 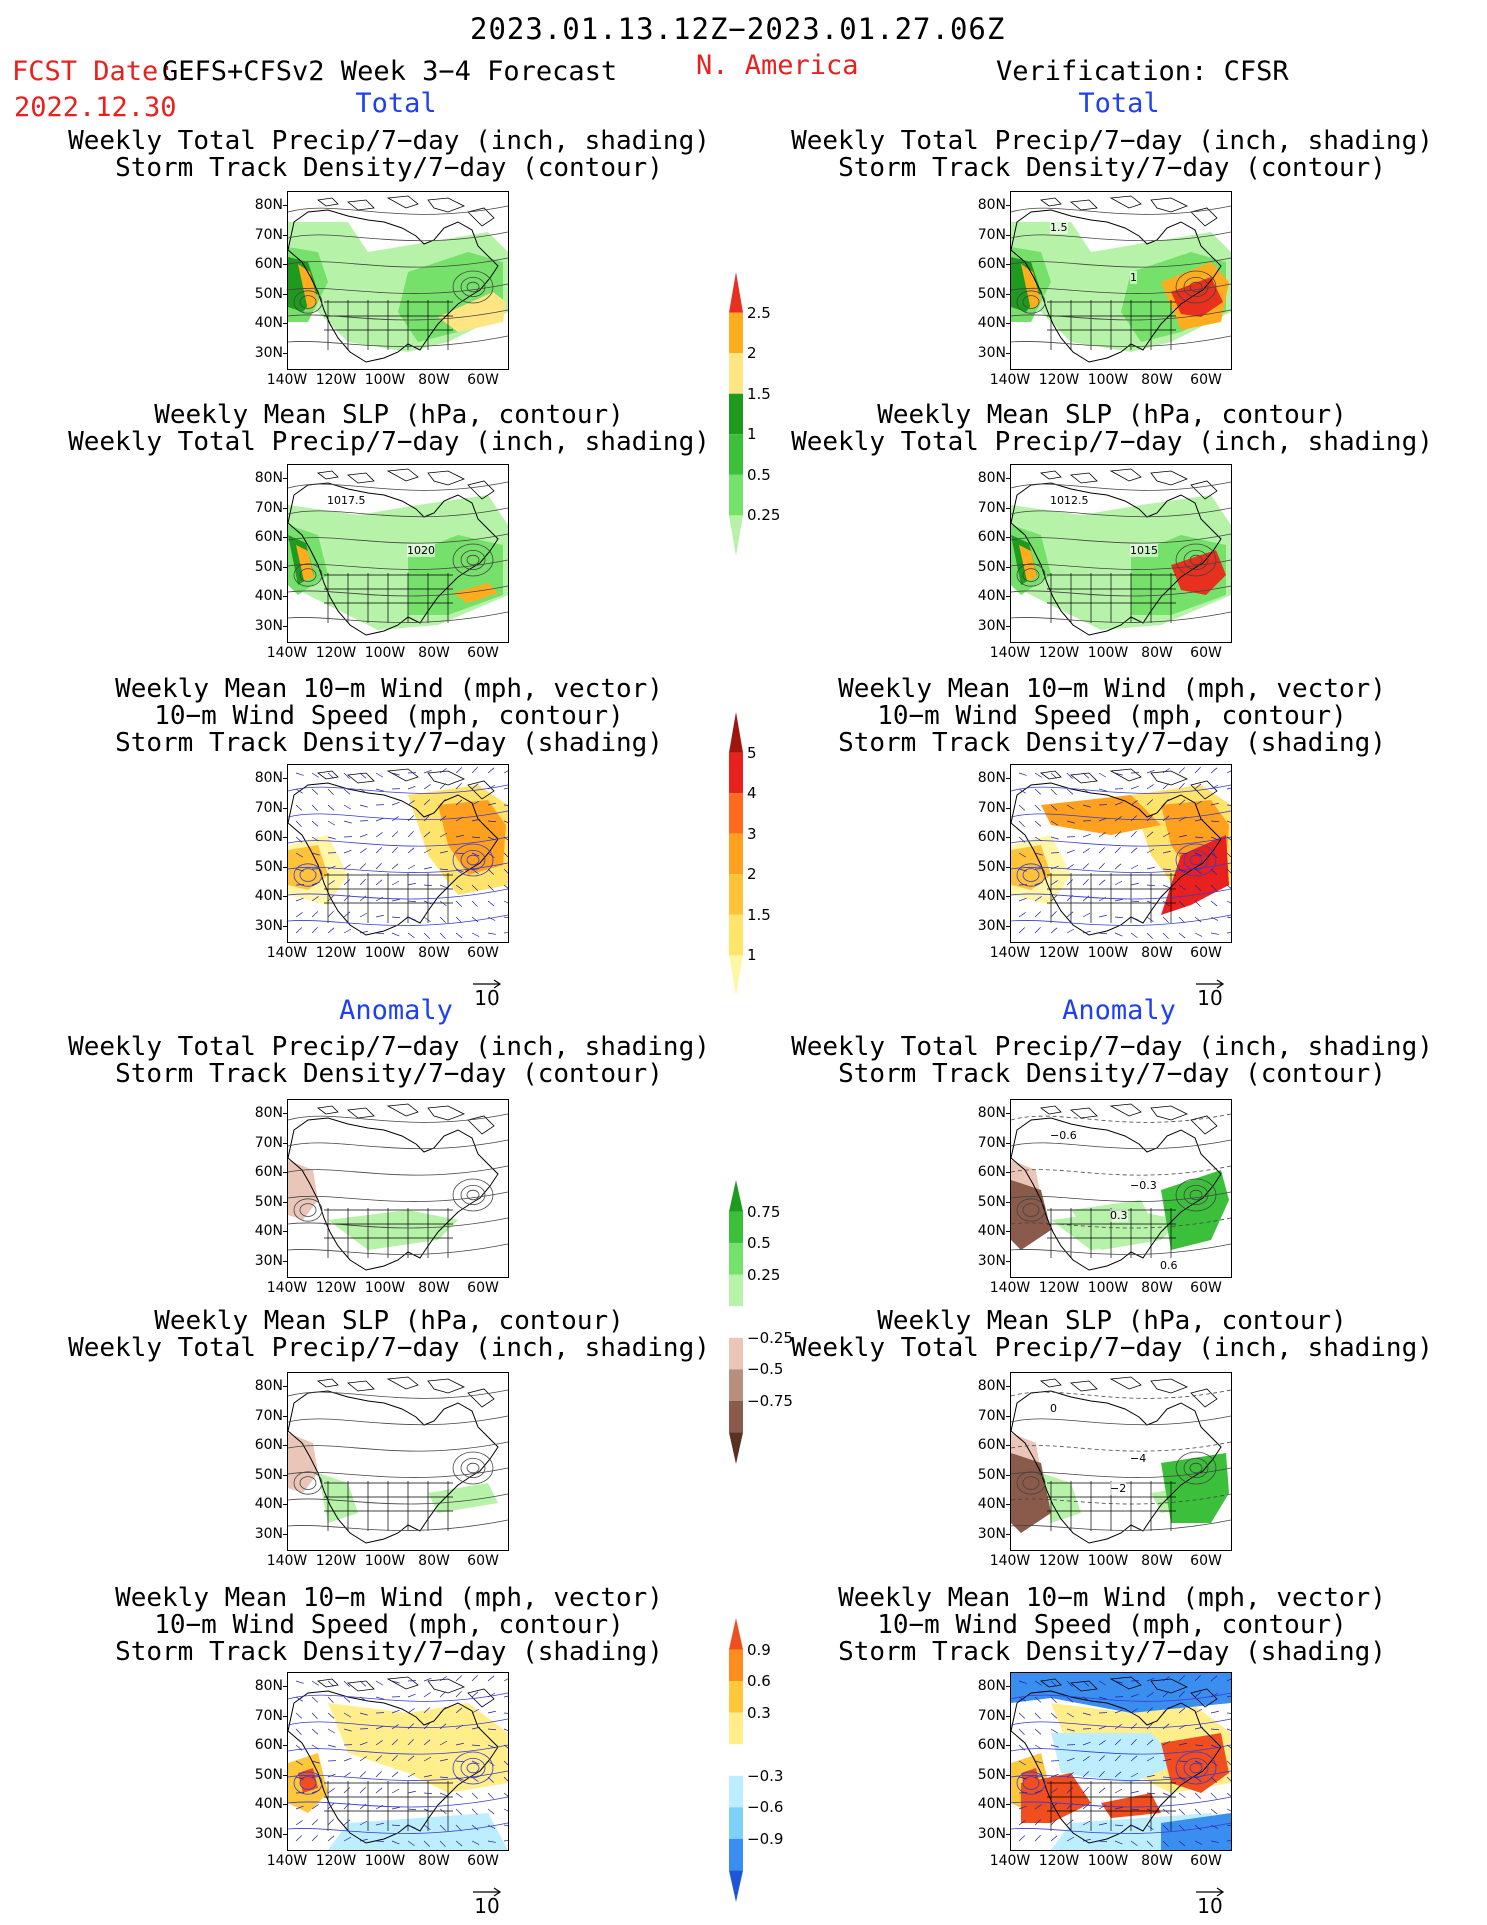 What do you see at coordinates (759, 1712) in the screenshot?
I see `colorbar-label: 0.3` at bounding box center [759, 1712].